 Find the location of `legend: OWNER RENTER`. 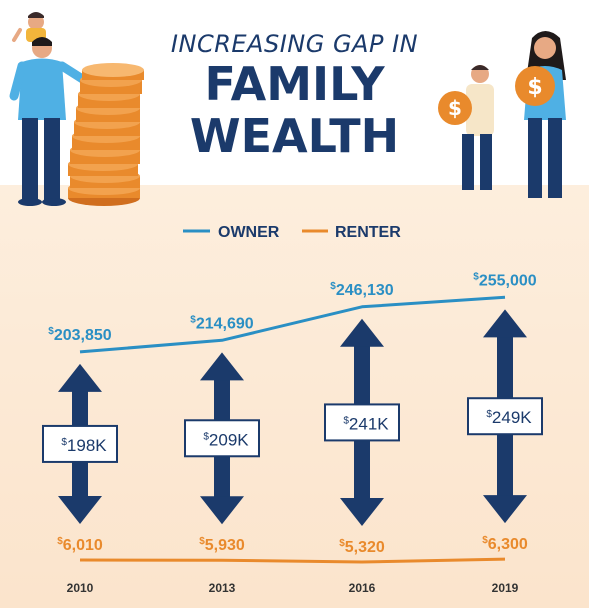

legend: OWNER RENTER is located at coordinates (292, 232).